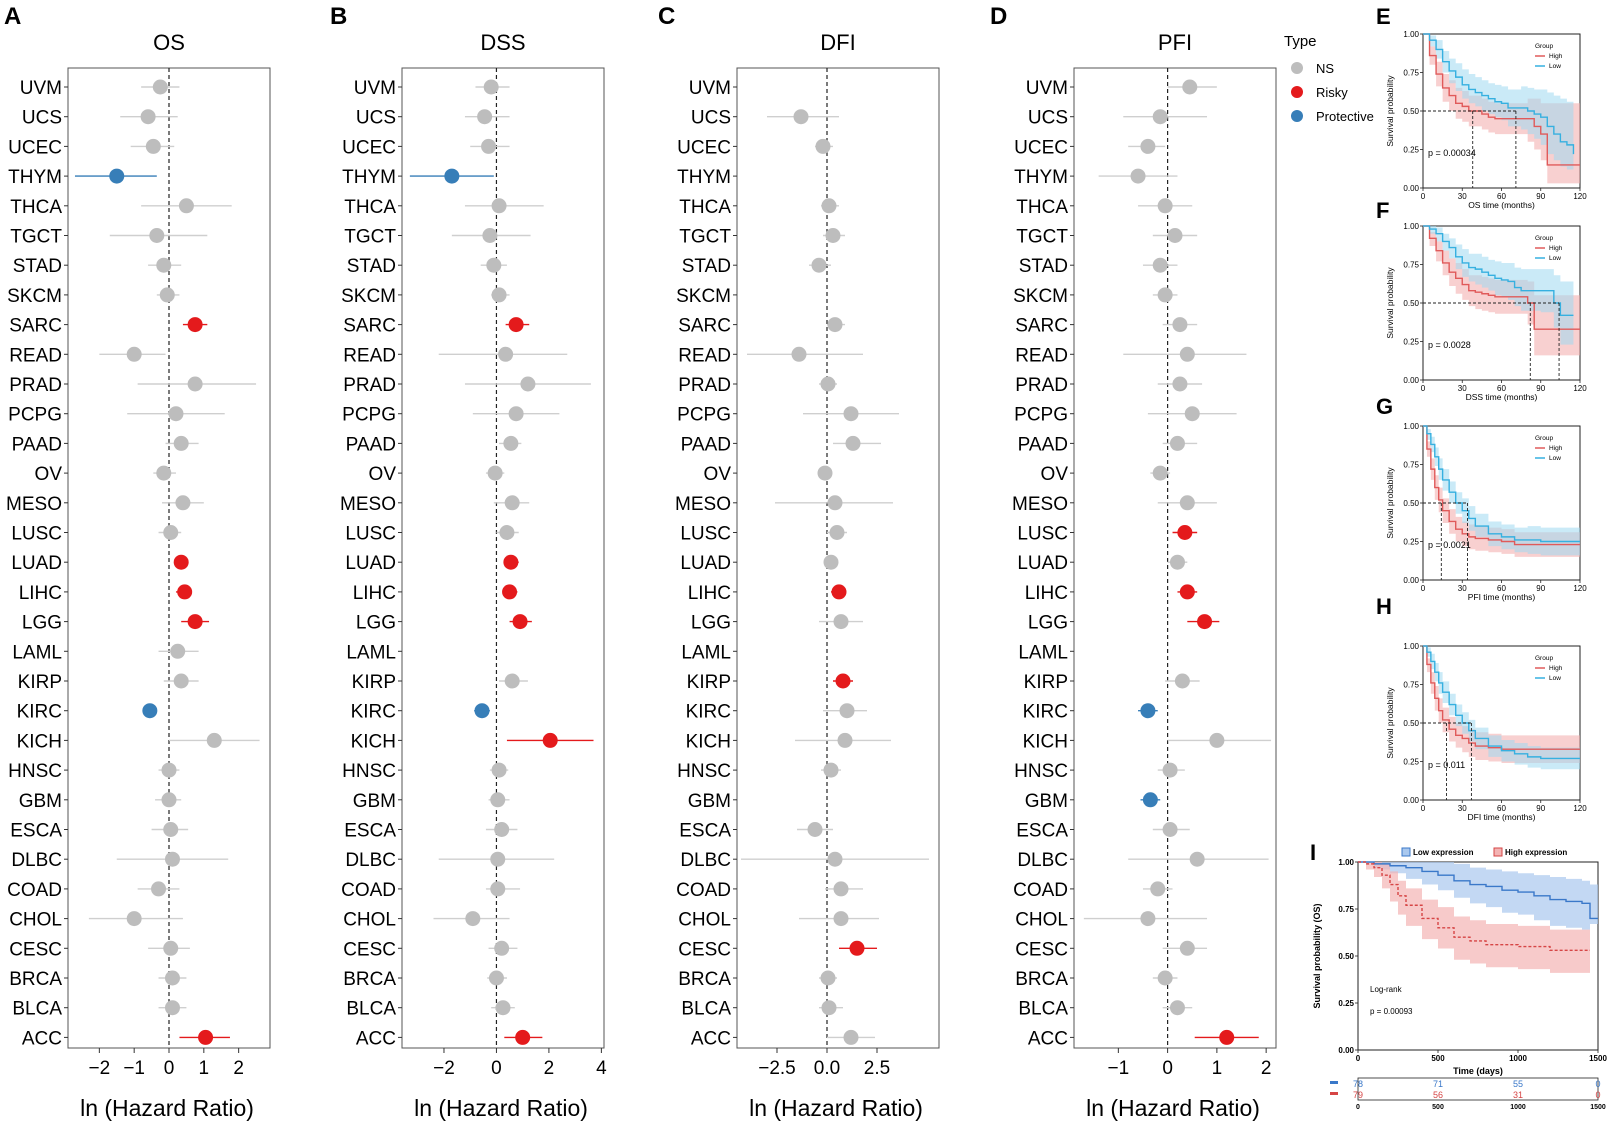 Image resolution: width=1614 pixels, height=1128 pixels. Describe the element at coordinates (1597, 1095) in the screenshot. I see `risk-table-count: 0` at that location.